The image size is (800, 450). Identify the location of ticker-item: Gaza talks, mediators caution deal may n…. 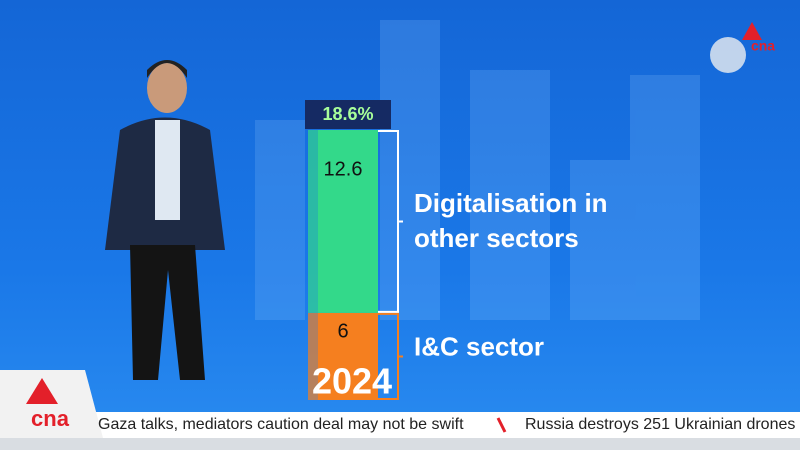
(281, 424).